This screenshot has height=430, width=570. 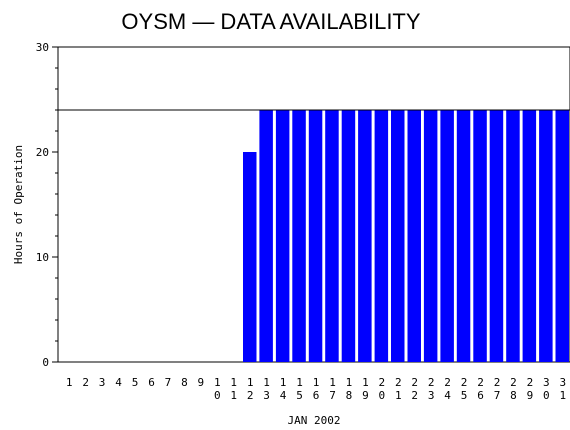 What do you see at coordinates (42, 152) in the screenshot?
I see `y-tick-label: 20` at bounding box center [42, 152].